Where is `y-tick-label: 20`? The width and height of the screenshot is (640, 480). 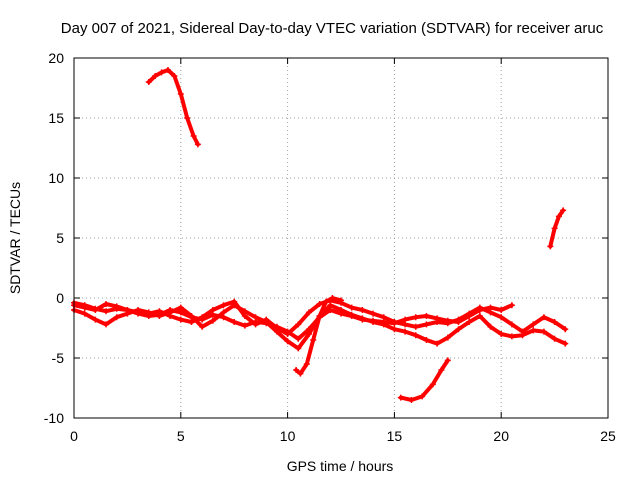
y-tick-label: 20 is located at coordinates (56, 58).